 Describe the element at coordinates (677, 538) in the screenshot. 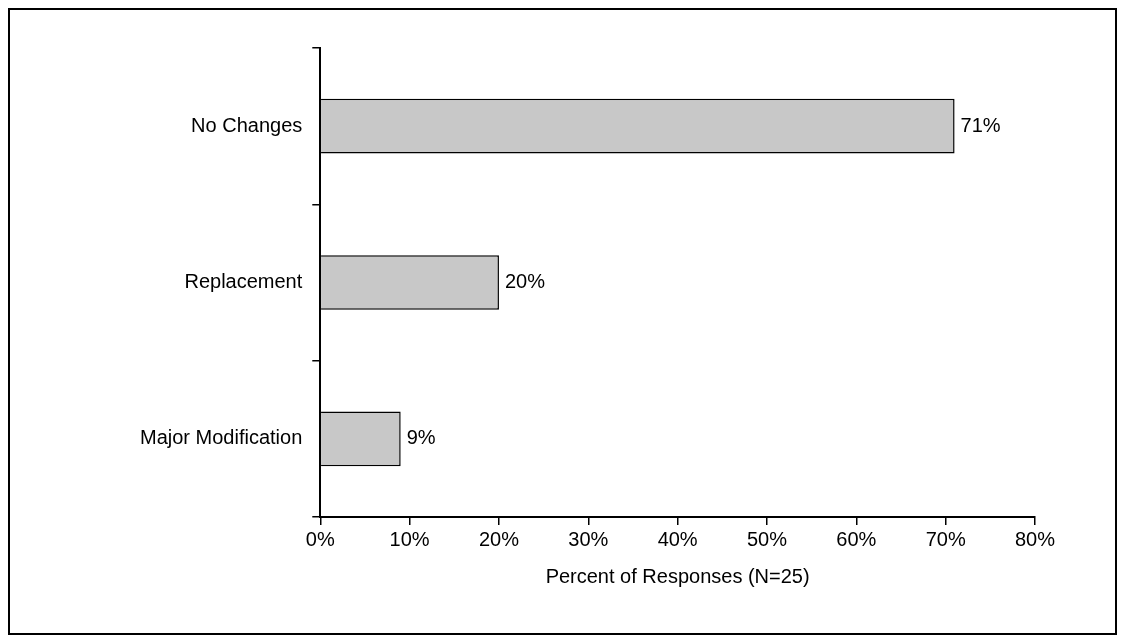

I see `x-tick-label: 40%` at that location.